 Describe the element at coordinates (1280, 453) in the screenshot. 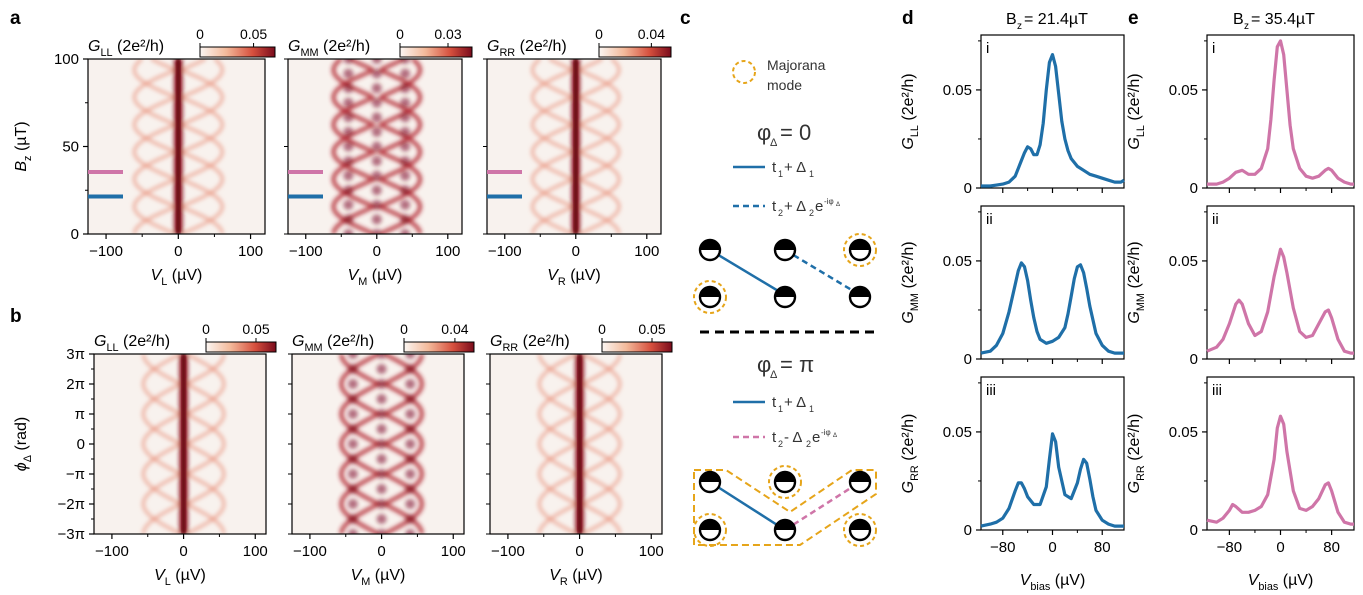

I see `axes-frame` at that location.